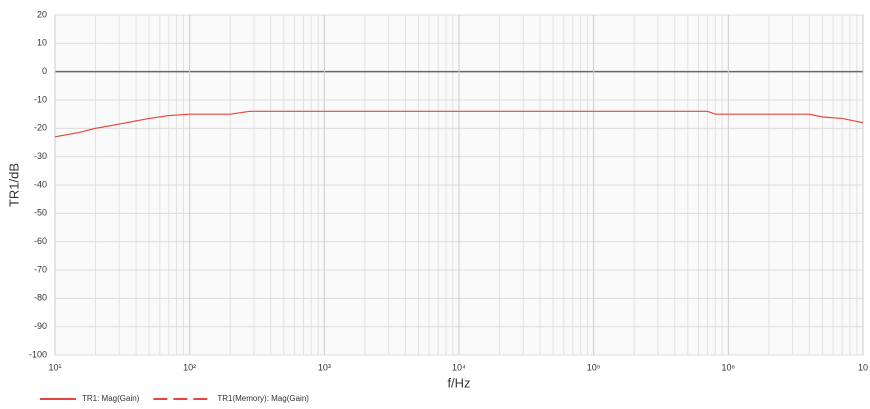 The image size is (870, 409). What do you see at coordinates (44, 71) in the screenshot?
I see `y-tick-label: 0` at bounding box center [44, 71].